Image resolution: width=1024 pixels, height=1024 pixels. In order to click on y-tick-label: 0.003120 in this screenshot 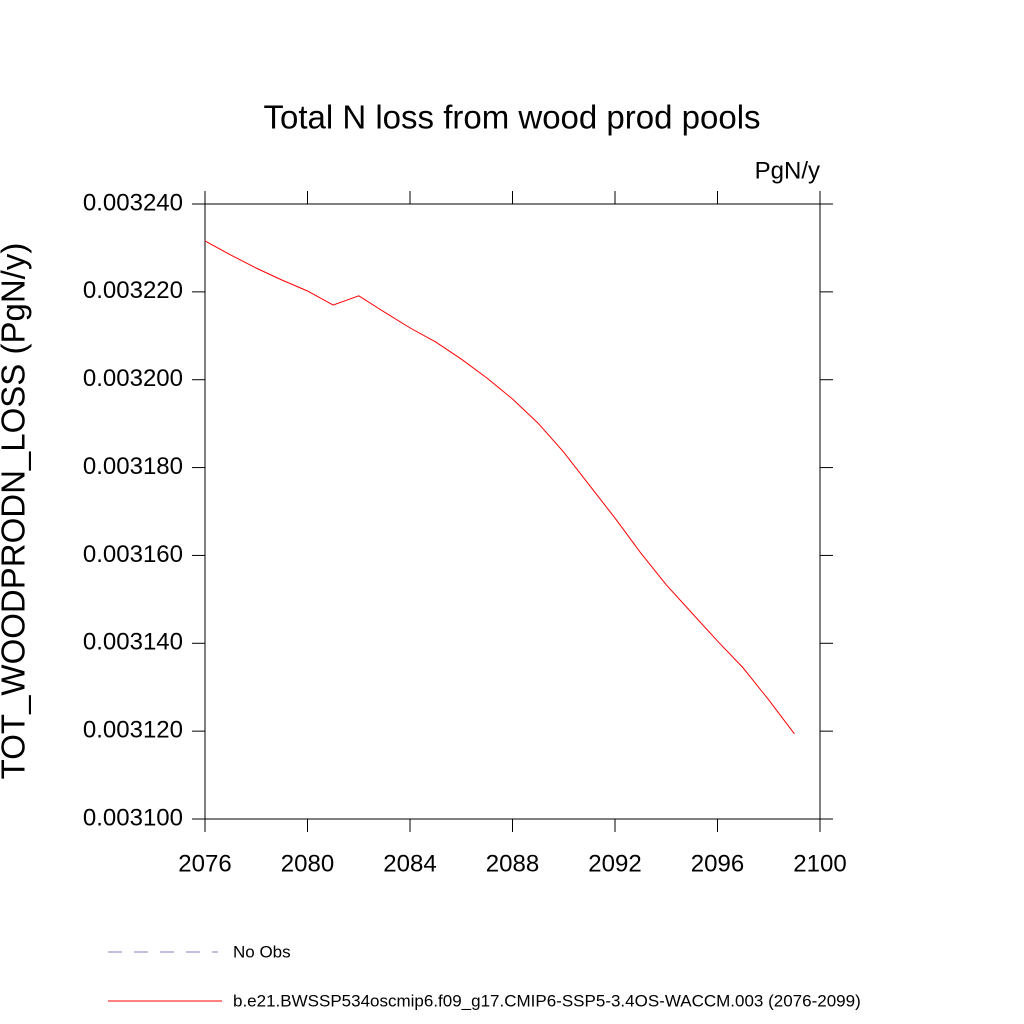, I will do `click(133, 729)`.